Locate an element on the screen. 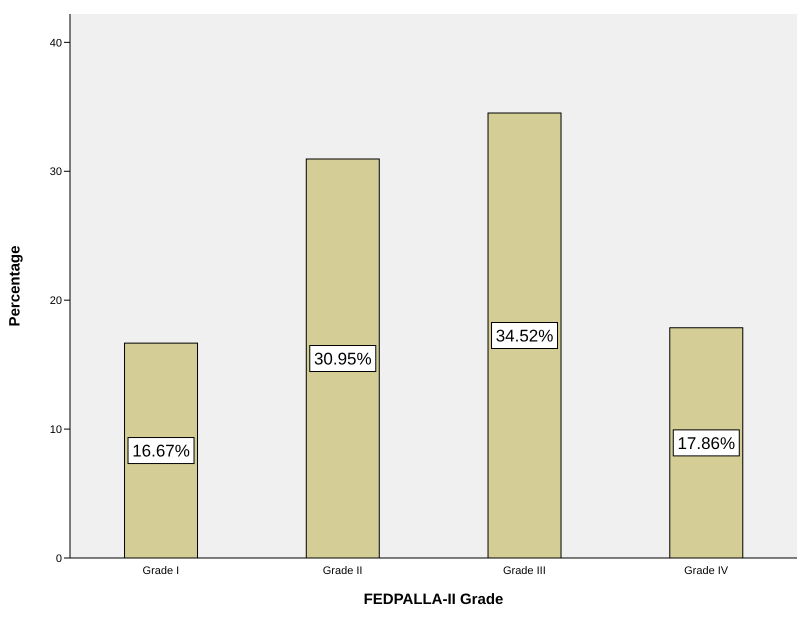  data-label: 34.52% is located at coordinates (525, 336).